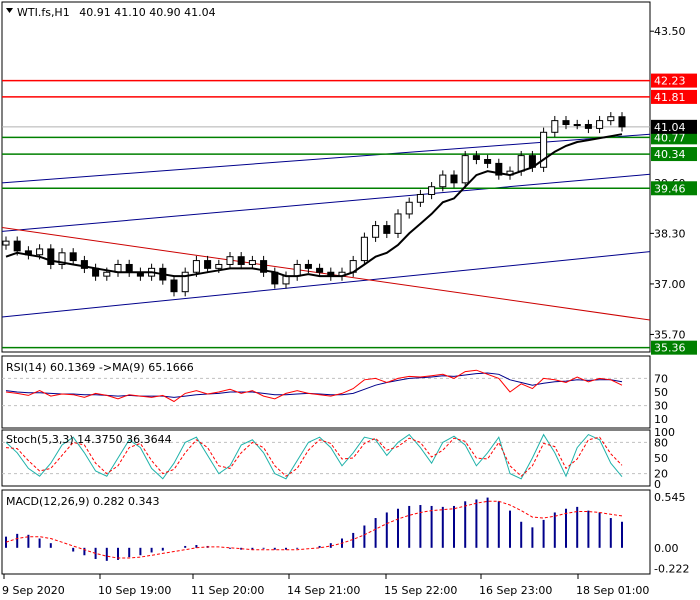  What do you see at coordinates (323, 590) in the screenshot?
I see `x-tick-label: 14 Sep 21:00` at bounding box center [323, 590].